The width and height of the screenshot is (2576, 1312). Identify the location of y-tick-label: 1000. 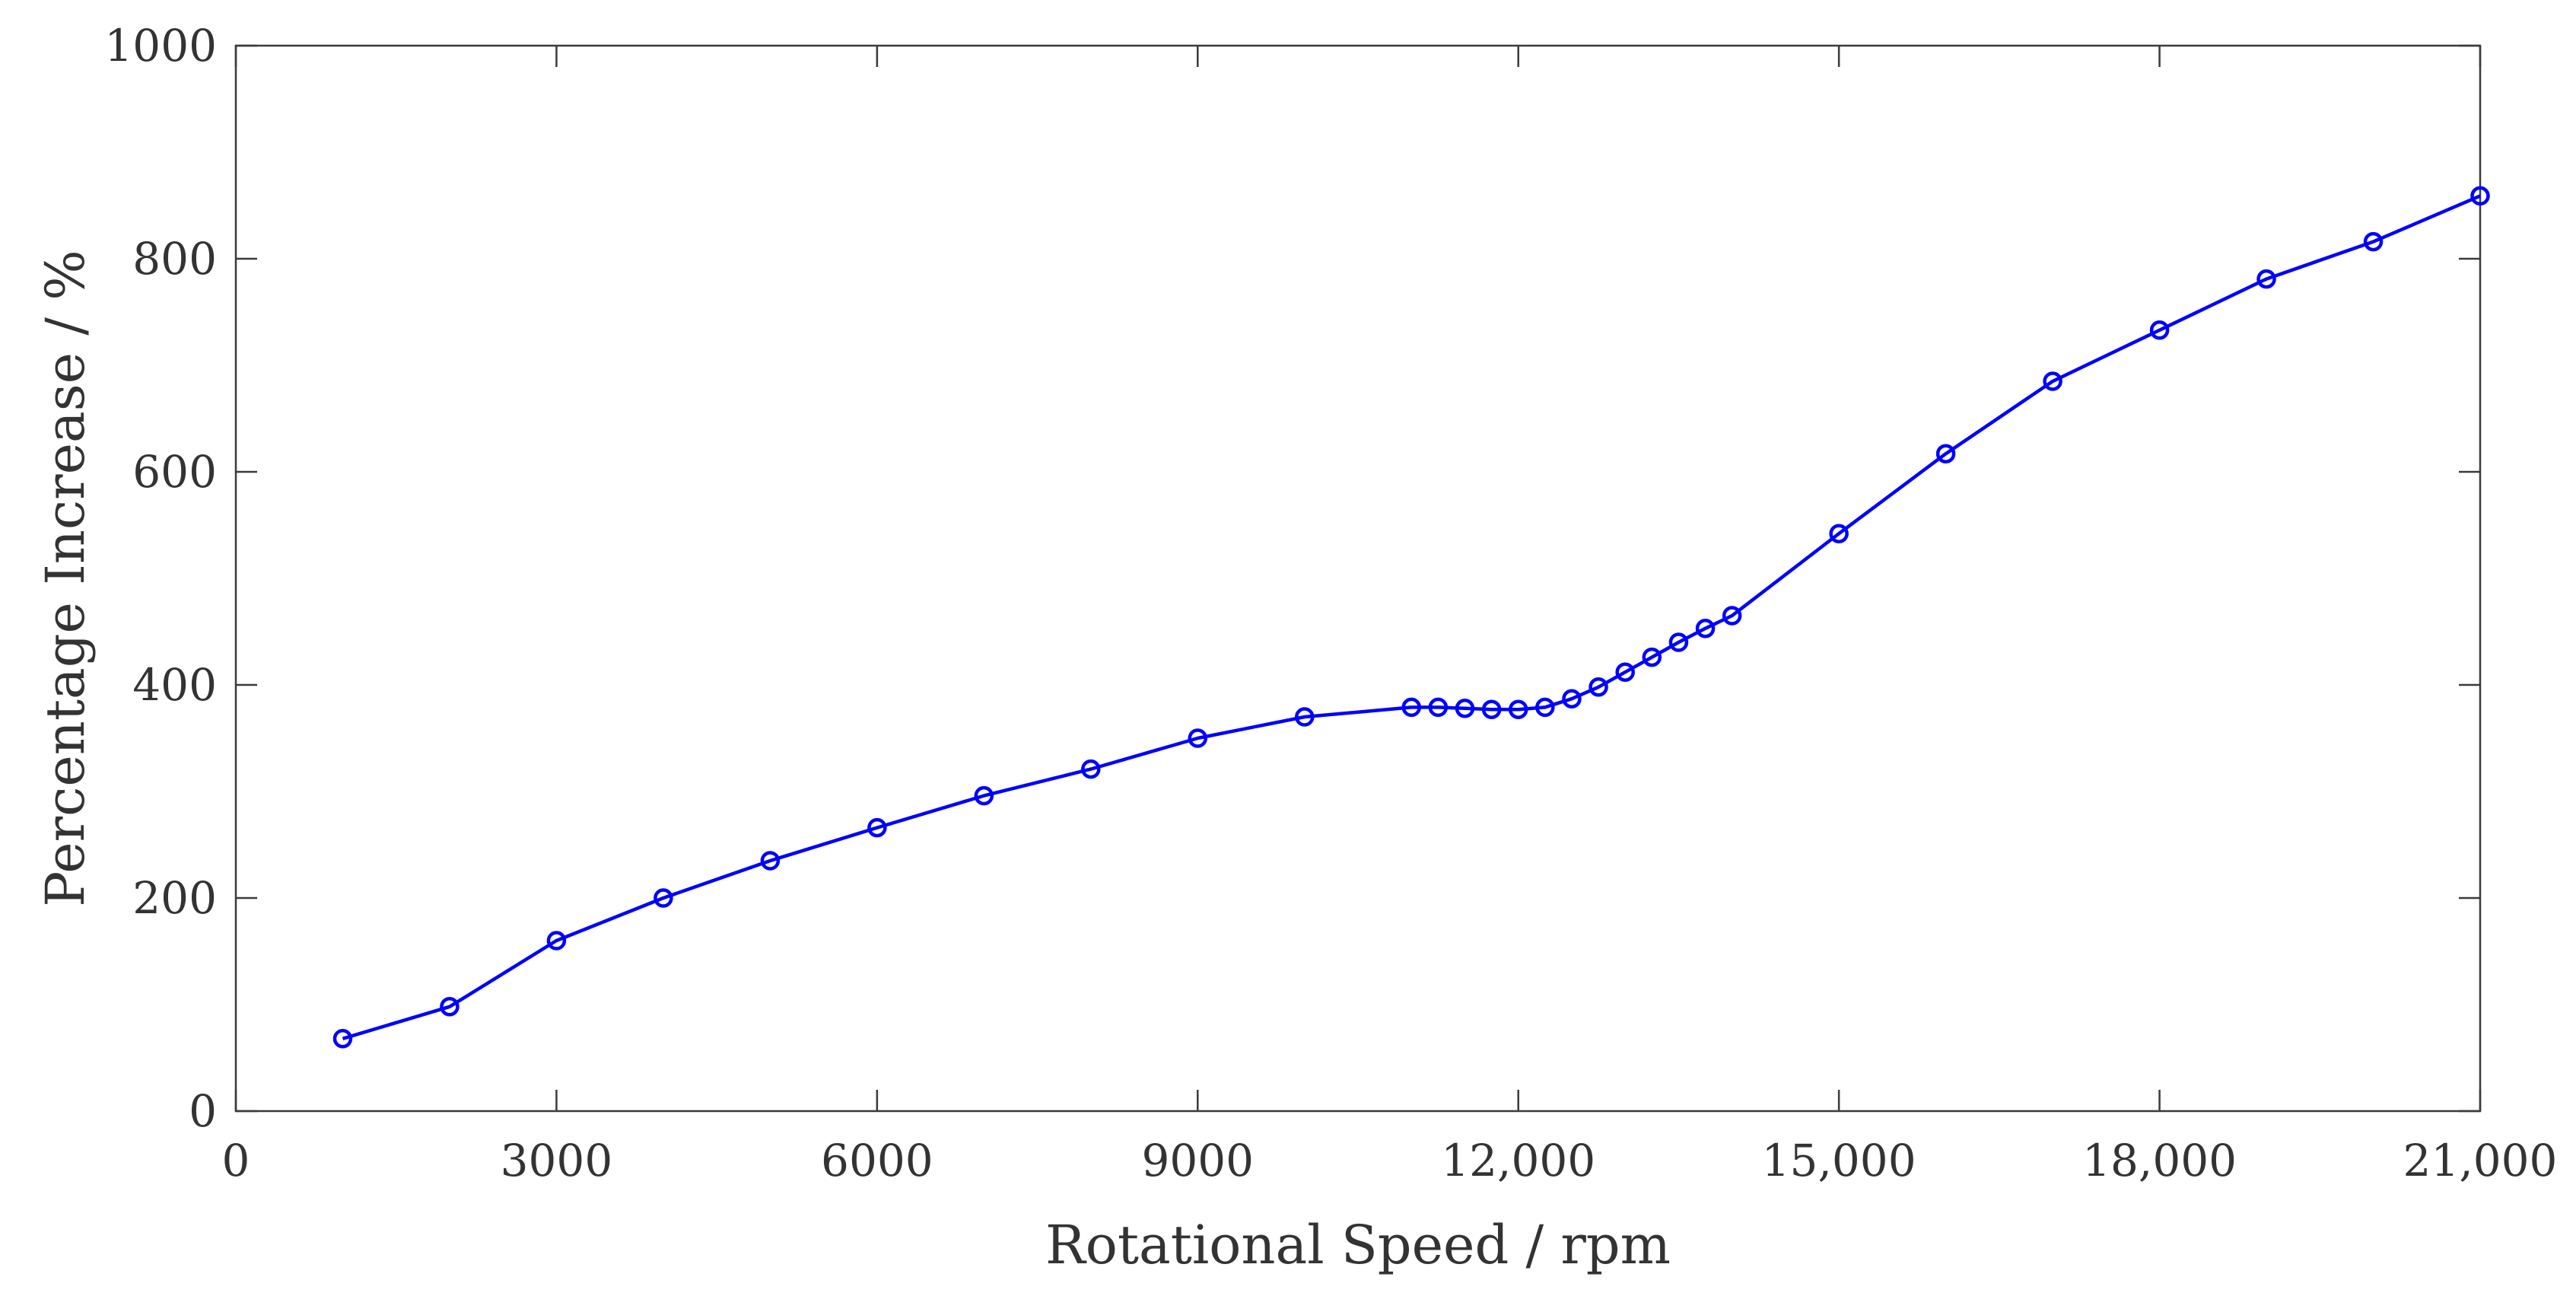
(160, 46).